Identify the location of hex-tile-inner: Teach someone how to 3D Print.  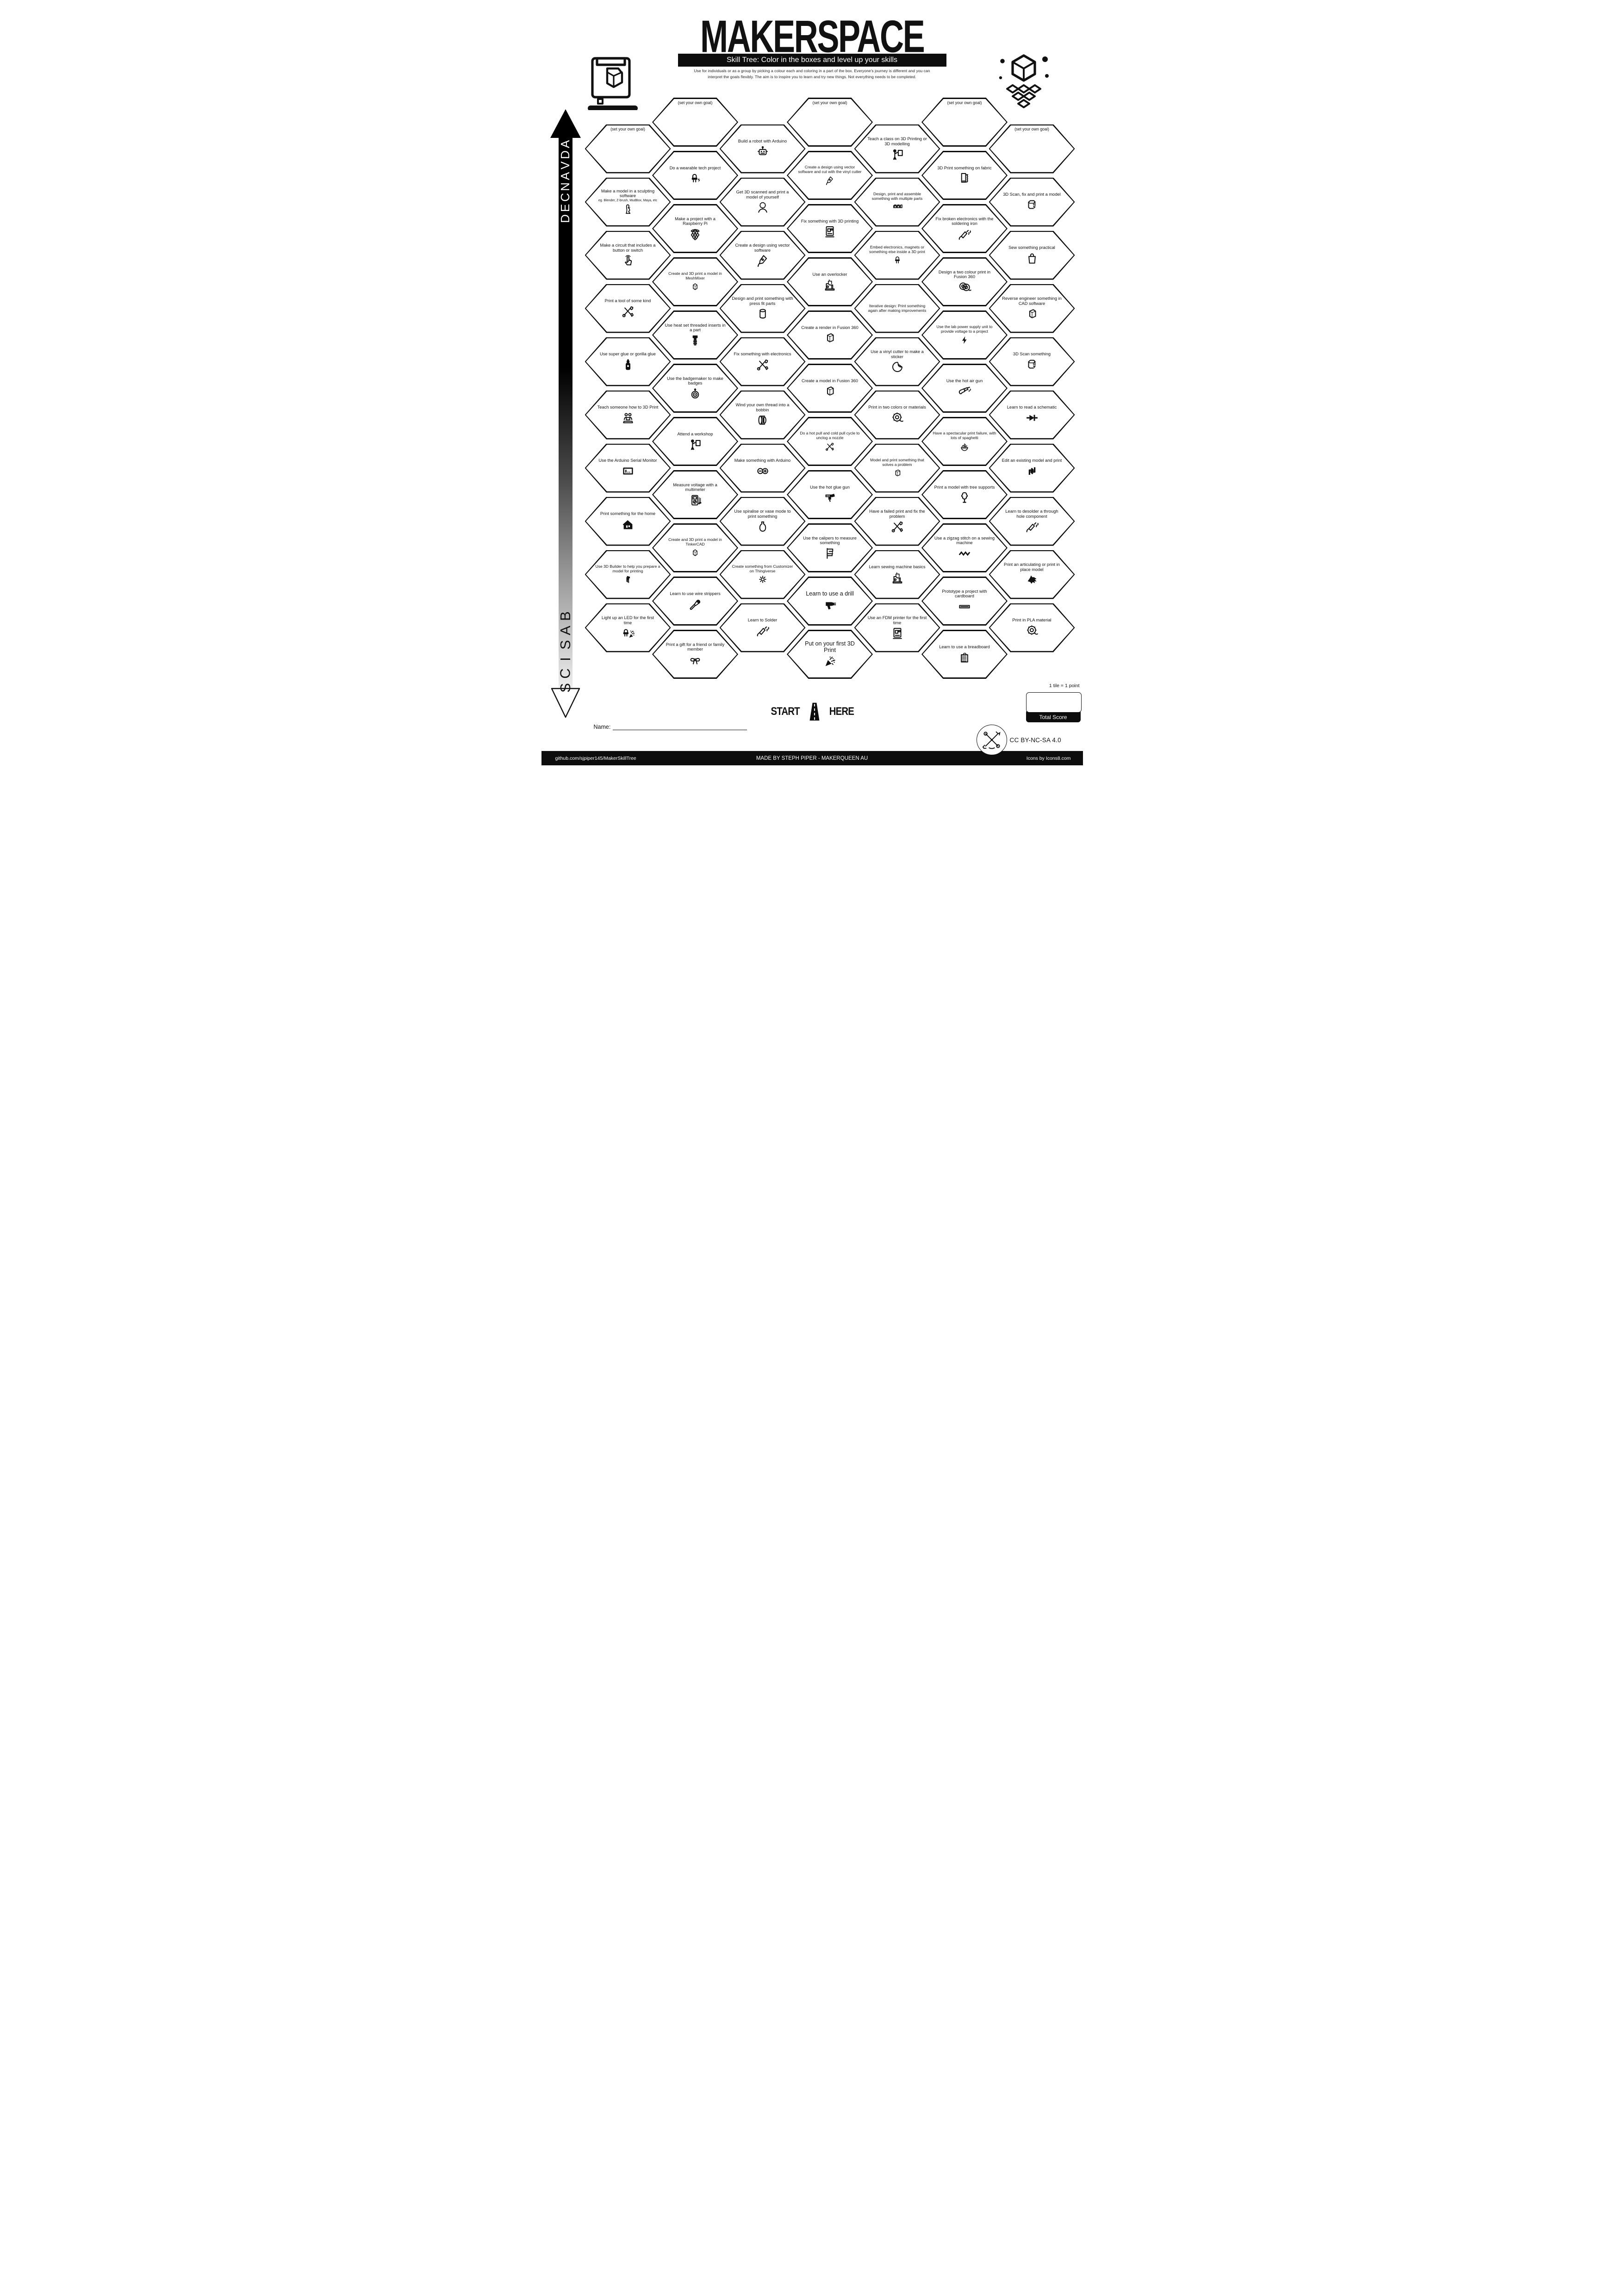
(628, 415).